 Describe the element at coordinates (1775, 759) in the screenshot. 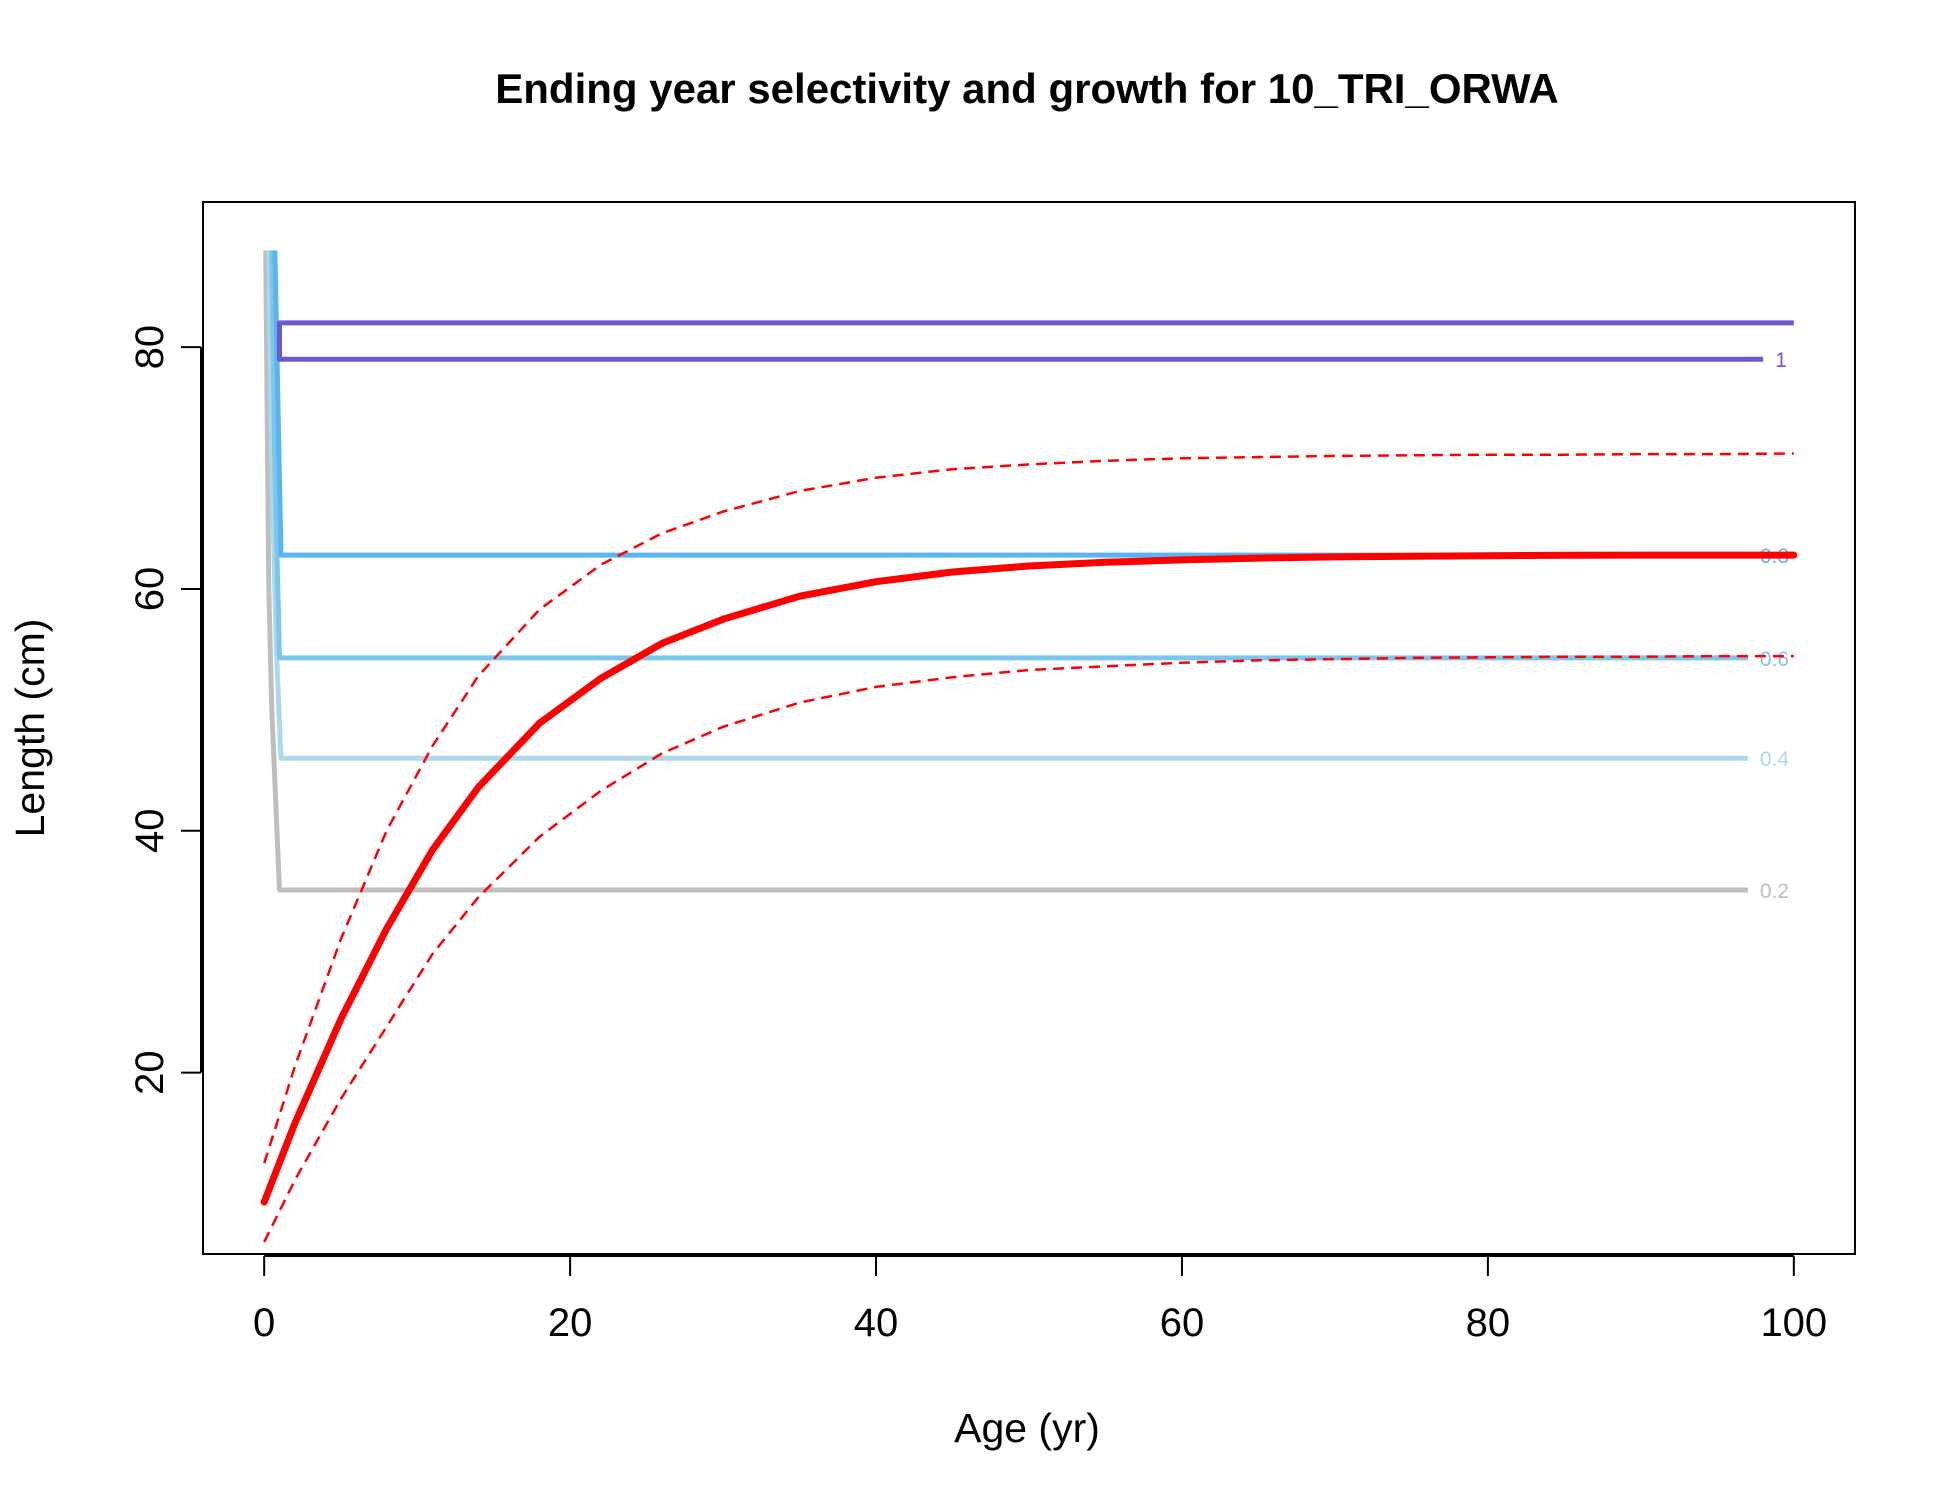

I see `contour-label-0.4: 0.4` at that location.